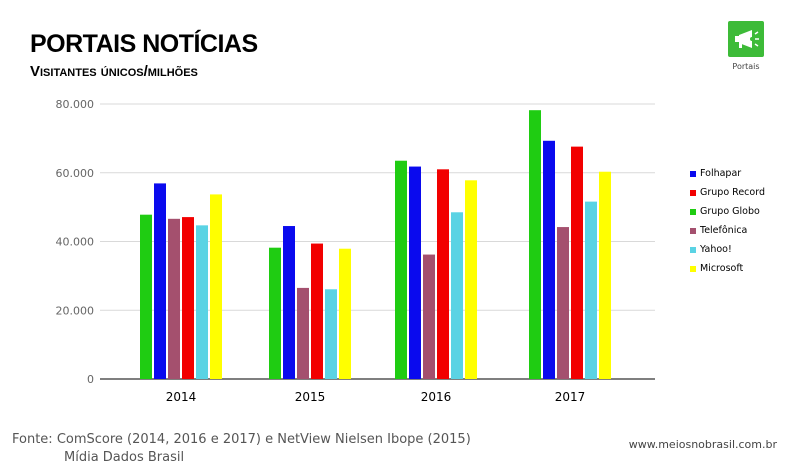 This screenshot has width=791, height=472. I want to click on legend-label: Folhapar, so click(721, 173).